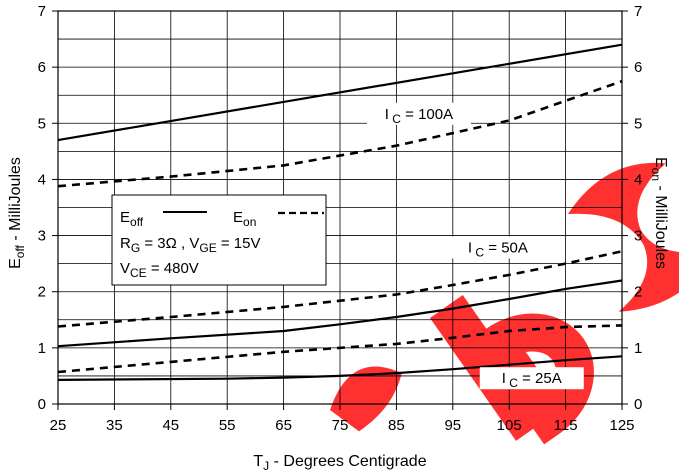 This screenshot has width=679, height=474. I want to click on x-tick-label: 55, so click(227, 425).